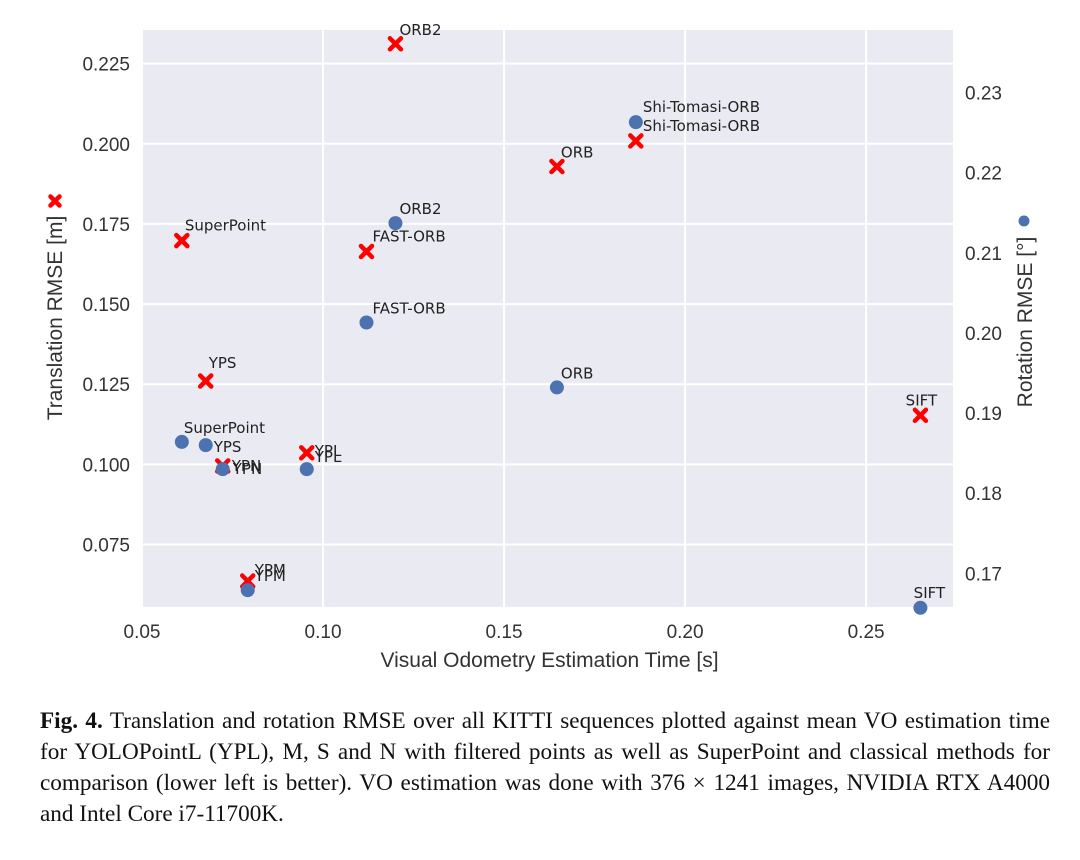 This screenshot has width=1080, height=860. What do you see at coordinates (983, 574) in the screenshot?
I see `y-tick-label-right: 0.17` at bounding box center [983, 574].